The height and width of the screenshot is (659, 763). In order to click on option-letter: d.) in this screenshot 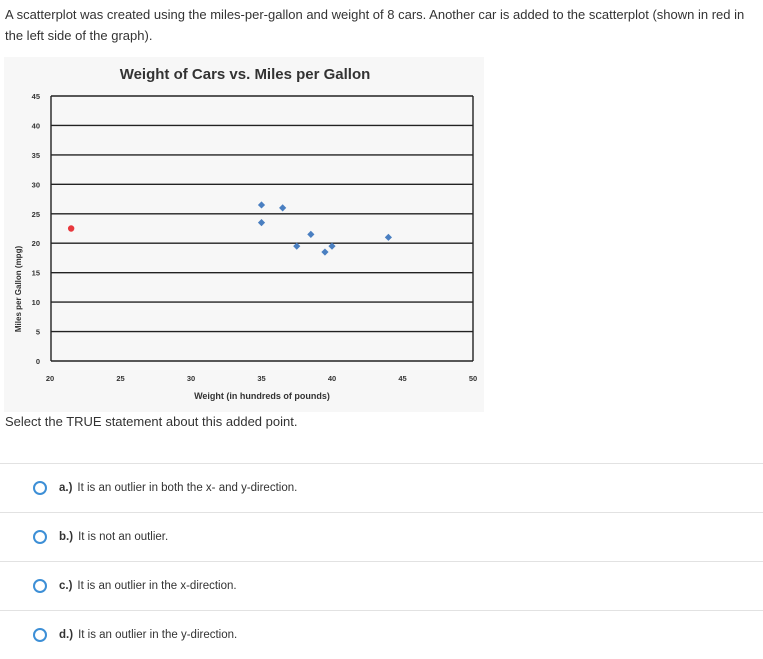, I will do `click(66, 635)`.